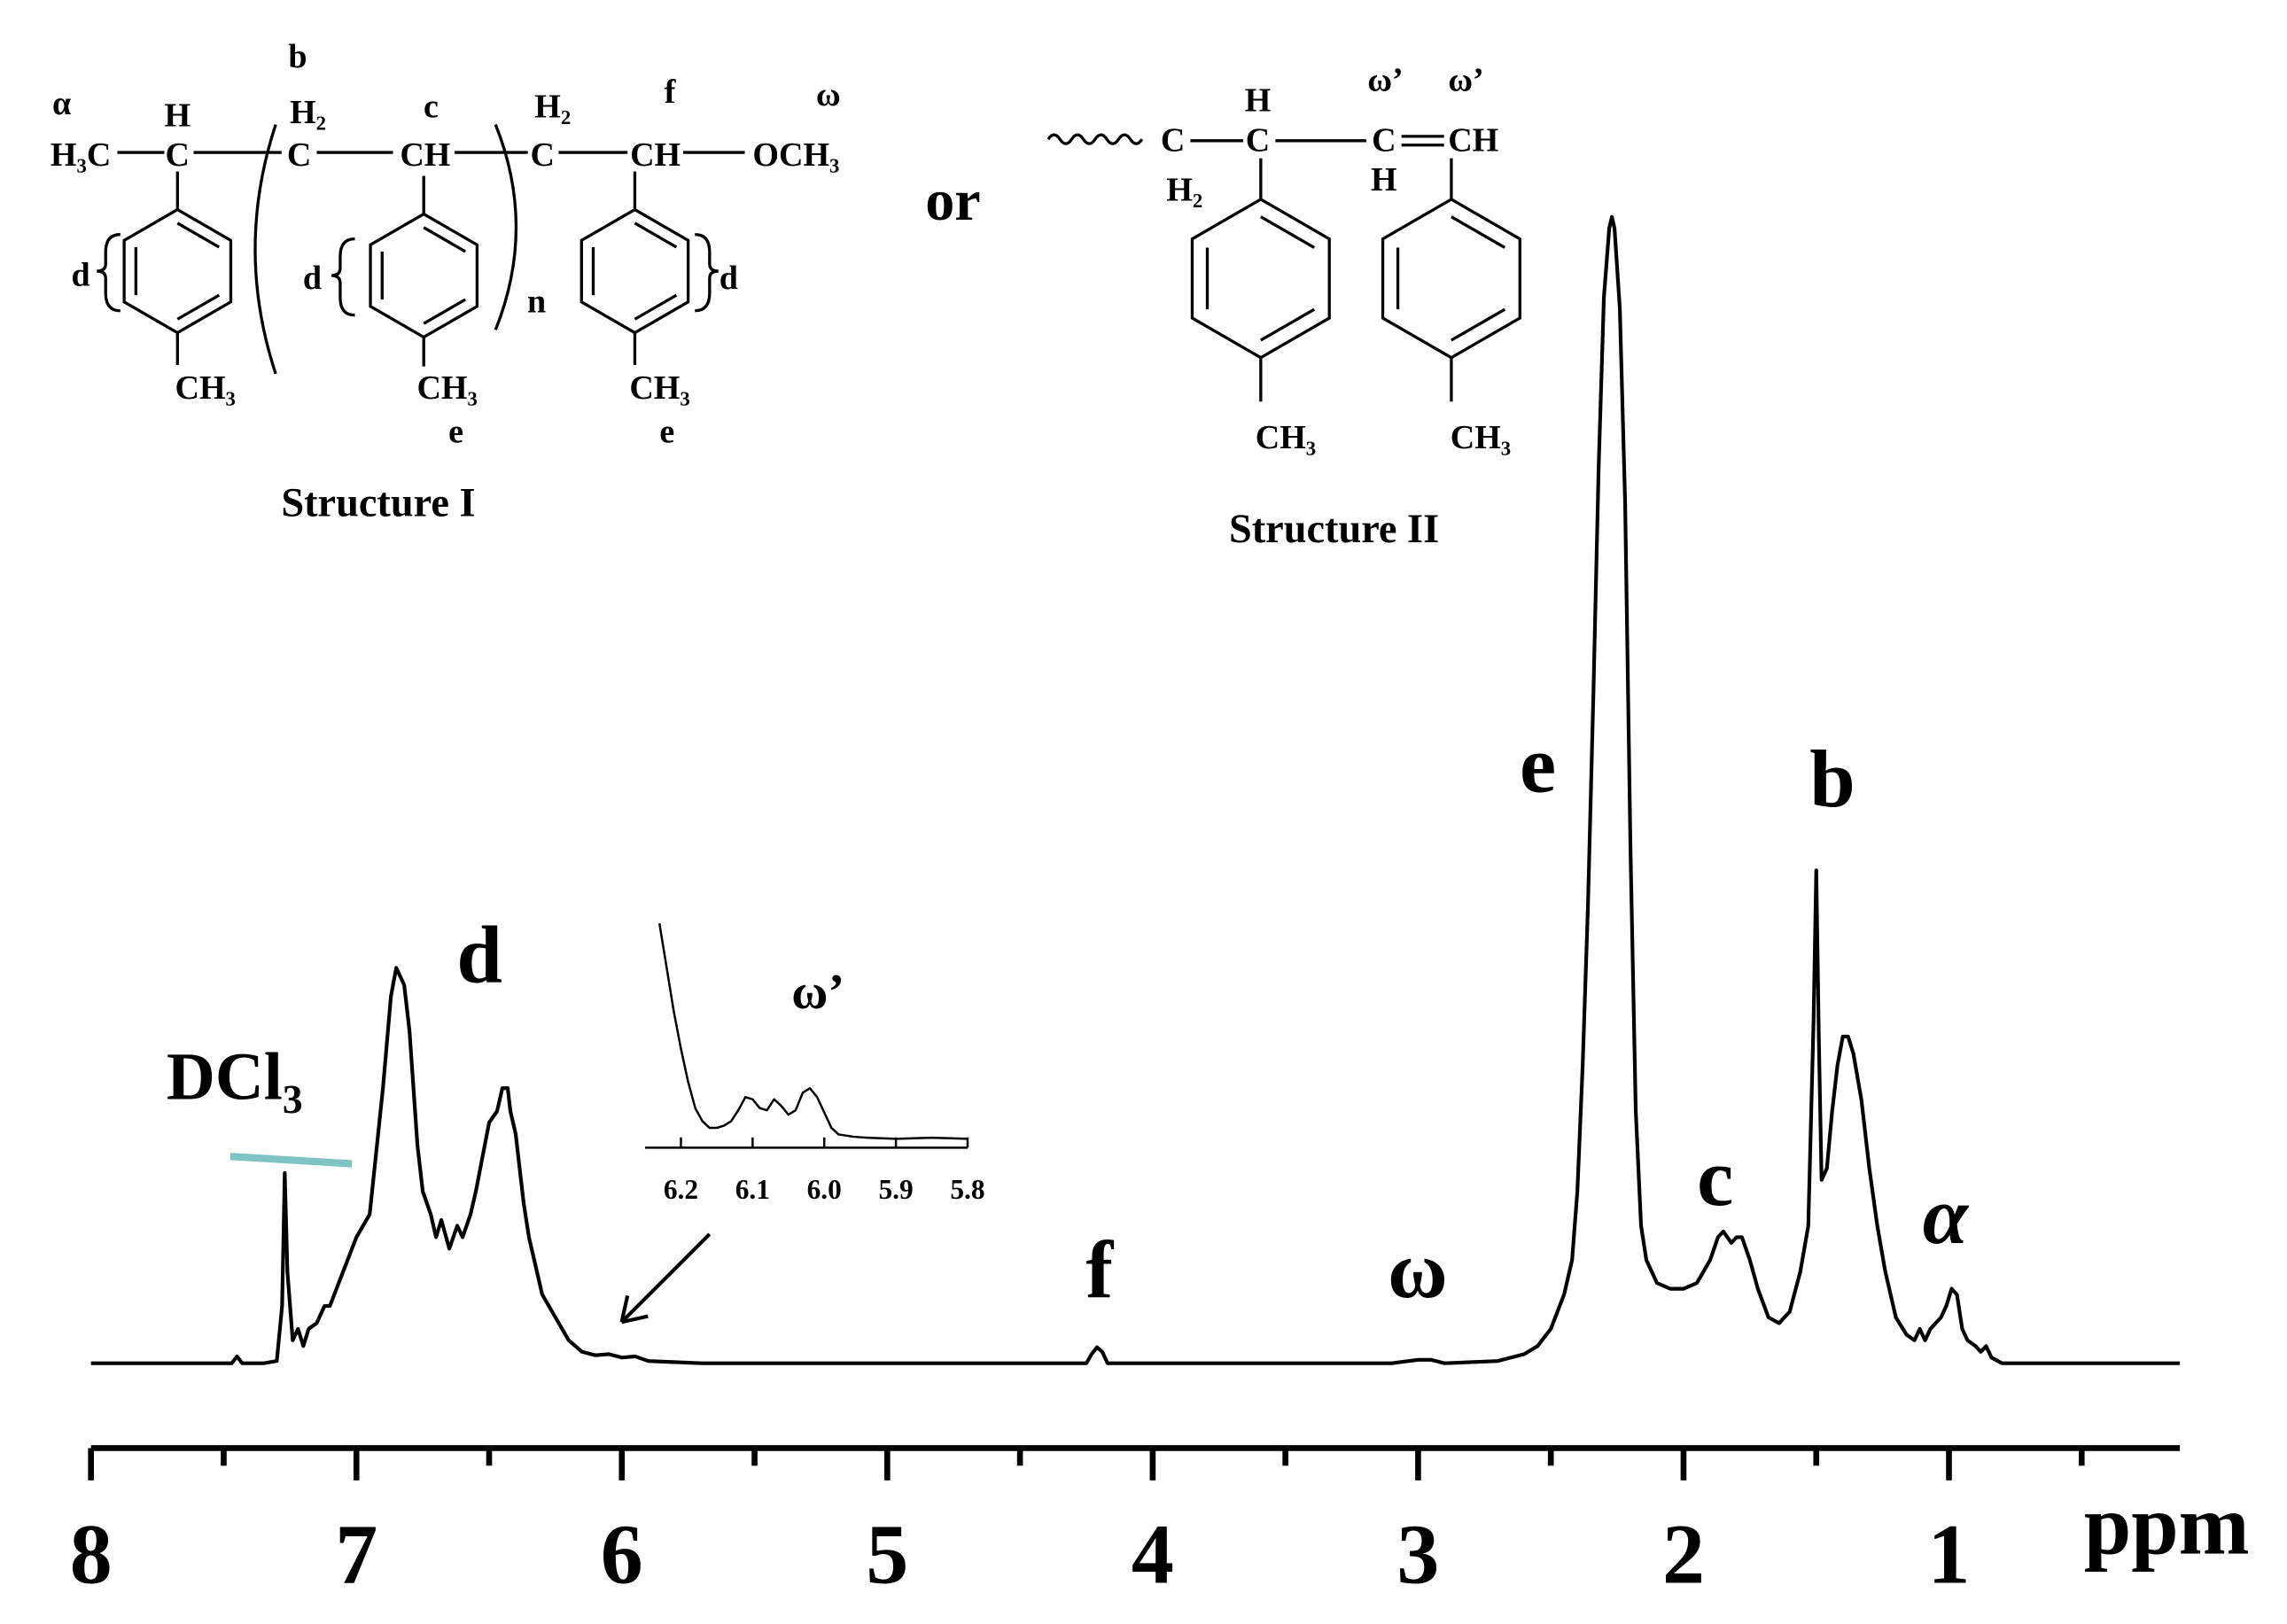 This screenshot has width=2287, height=1624. Describe the element at coordinates (235, 1078) in the screenshot. I see `peak-label: DCl₃` at that location.